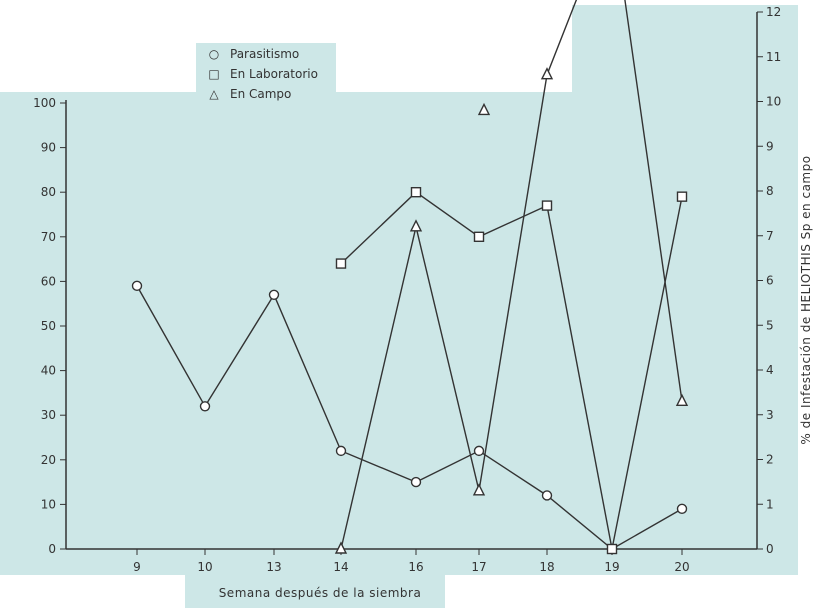 The width and height of the screenshot is (817, 608). I want to click on legend-item-en-campo: △ En Campo, so click(263, 94).